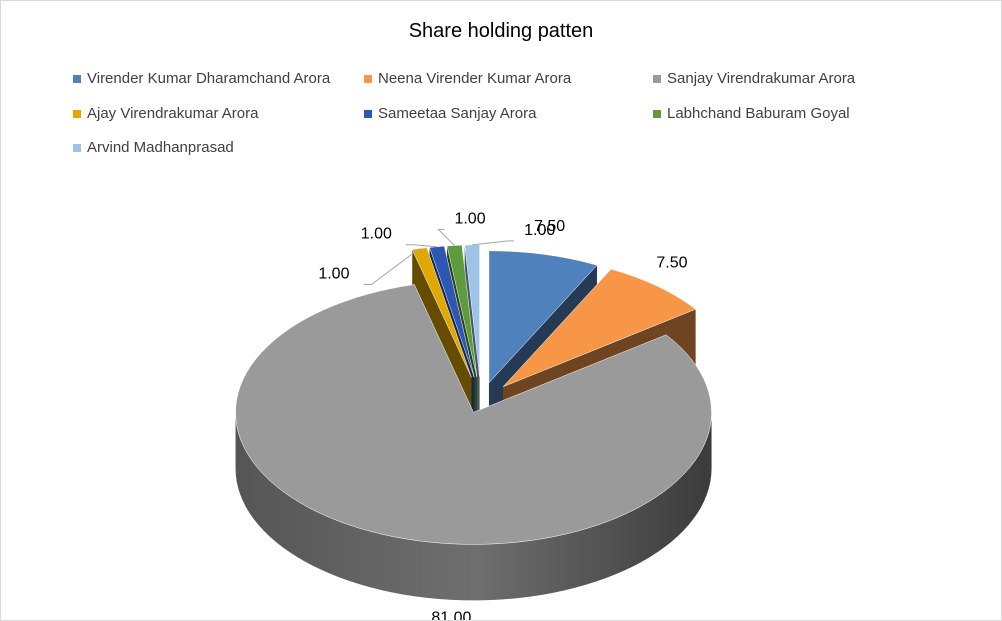 The width and height of the screenshot is (1002, 621). Describe the element at coordinates (501, 31) in the screenshot. I see `chart-title: Share holding patten` at that location.